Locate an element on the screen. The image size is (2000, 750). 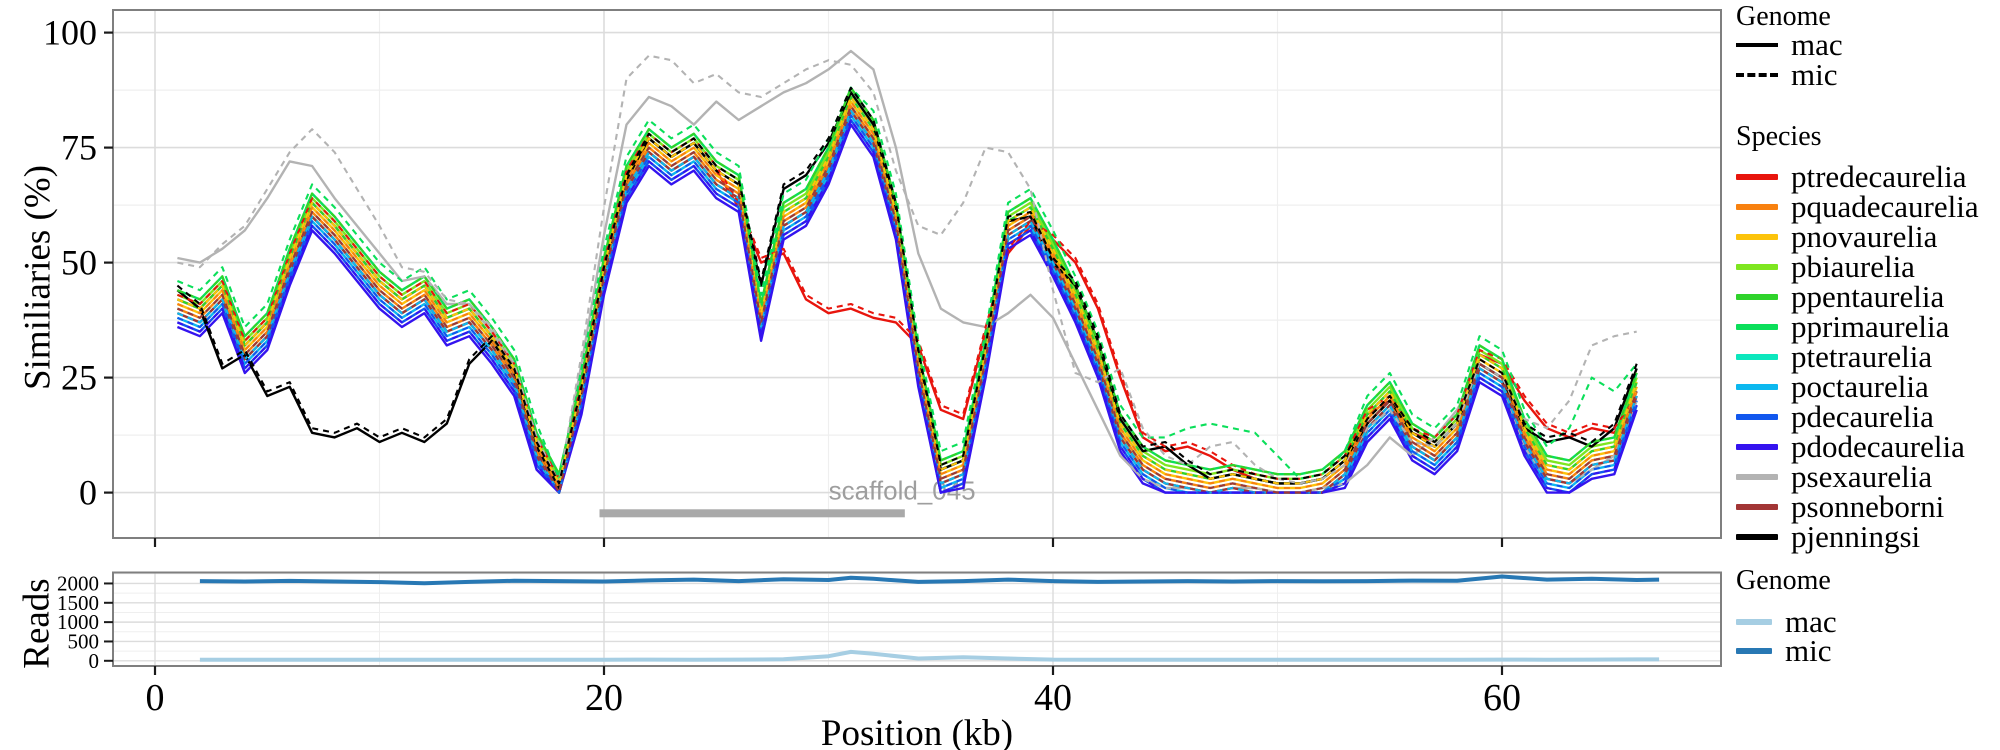
legend-species-ppentaurelia-swatch-icon is located at coordinates (1757, 297).